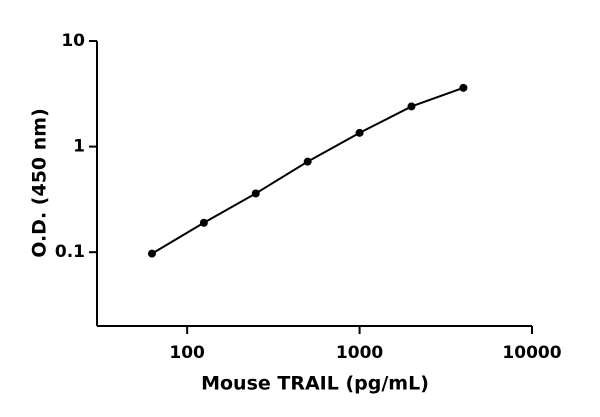  I want to click on y-tick-label: 1, so click(79, 147).